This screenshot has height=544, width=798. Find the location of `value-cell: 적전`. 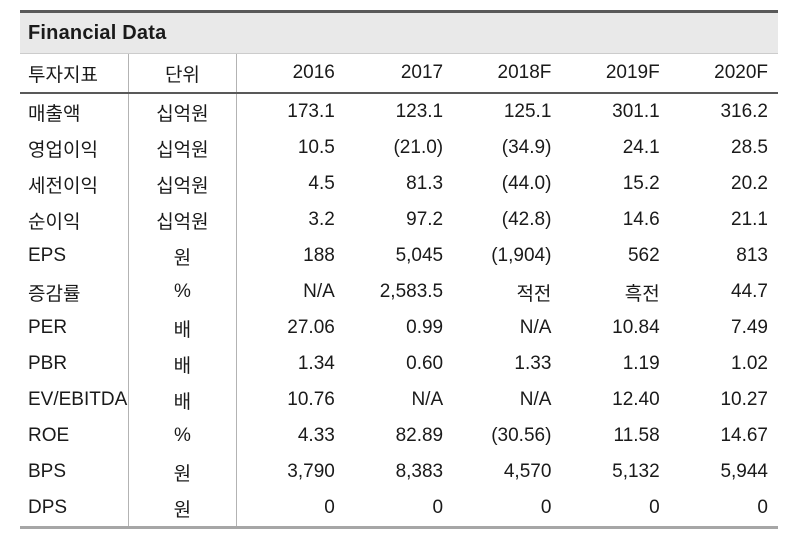

value-cell: 적전 is located at coordinates (534, 294).